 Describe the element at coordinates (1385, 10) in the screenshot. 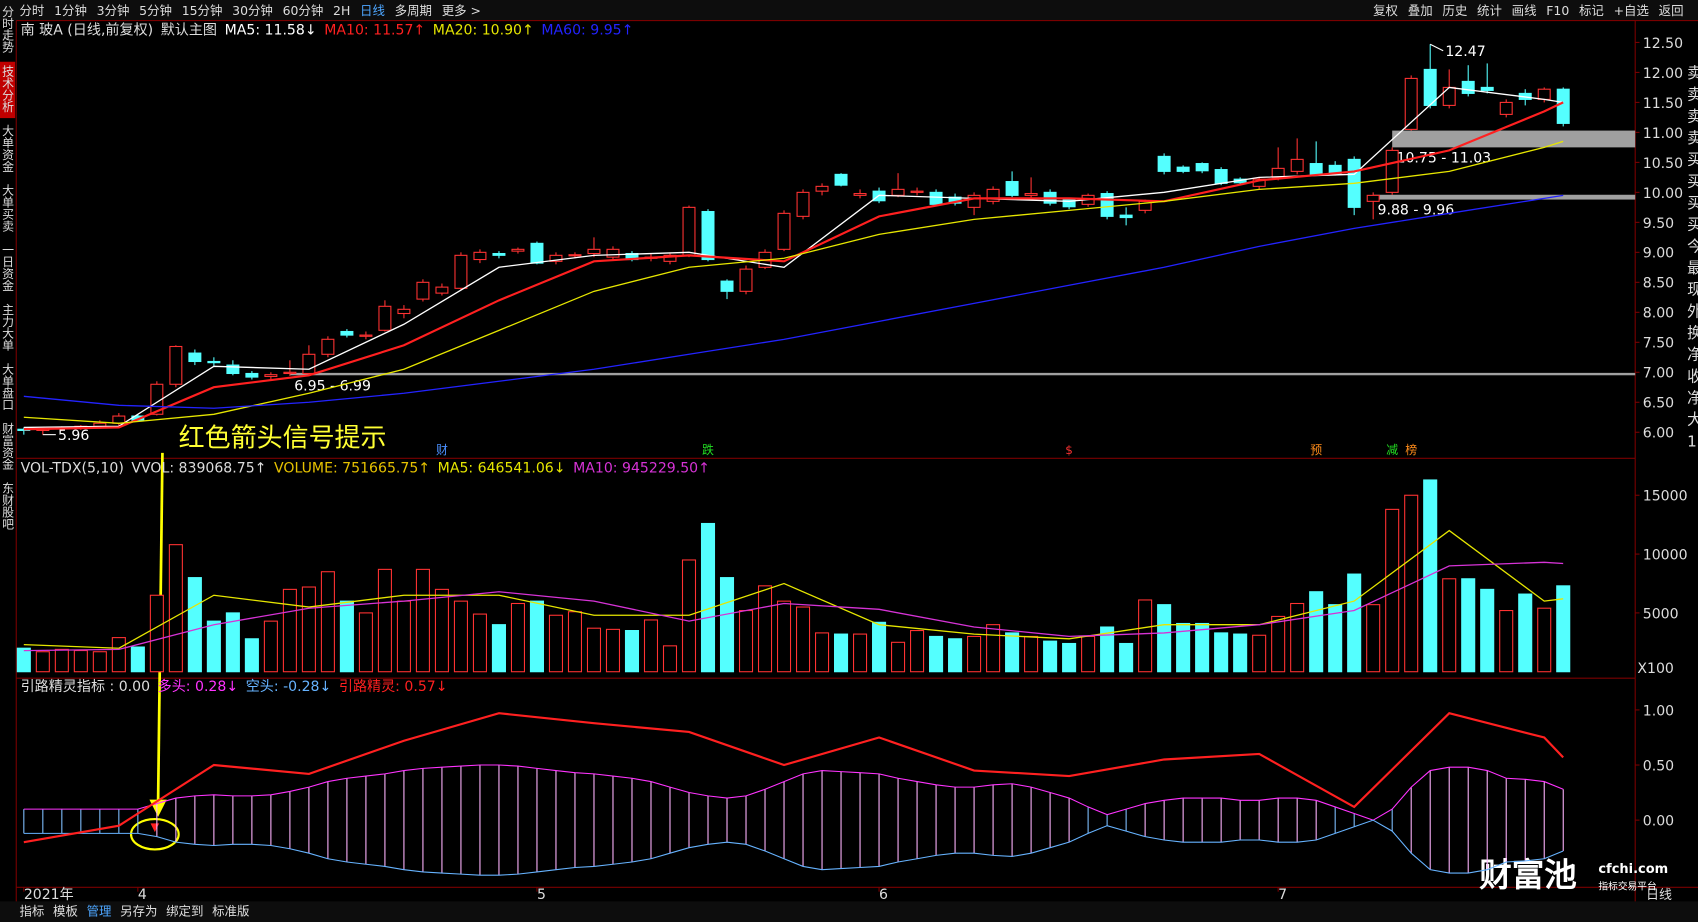

I see `toolbar-button: 复权` at that location.